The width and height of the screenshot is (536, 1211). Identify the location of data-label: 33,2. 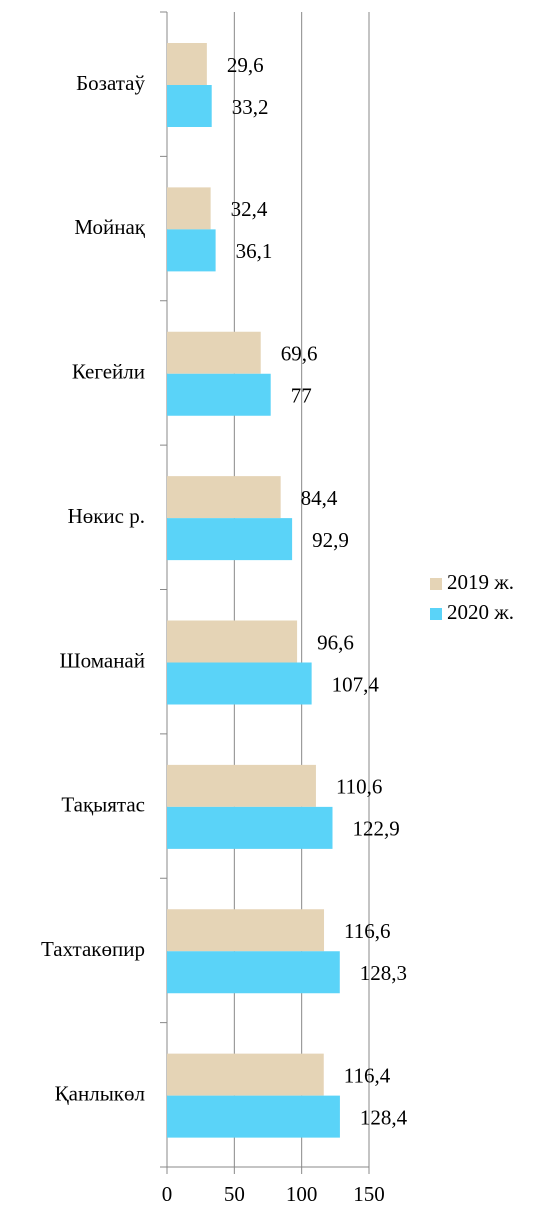
(250, 107).